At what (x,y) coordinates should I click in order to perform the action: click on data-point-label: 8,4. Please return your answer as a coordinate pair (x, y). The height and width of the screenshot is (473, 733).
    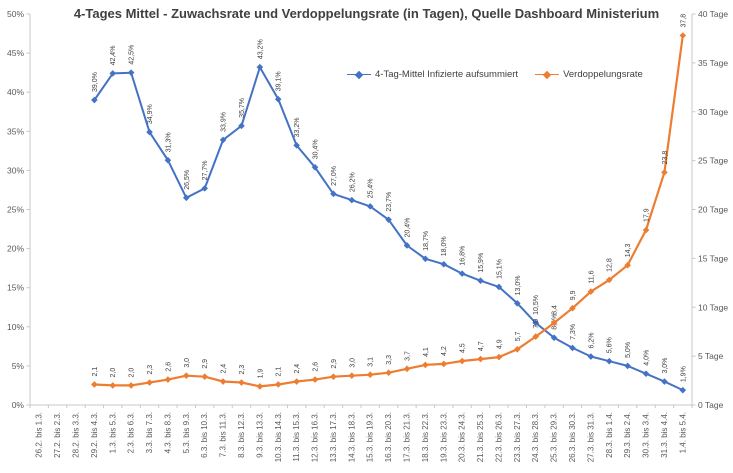
    Looking at the image, I should click on (555, 310).